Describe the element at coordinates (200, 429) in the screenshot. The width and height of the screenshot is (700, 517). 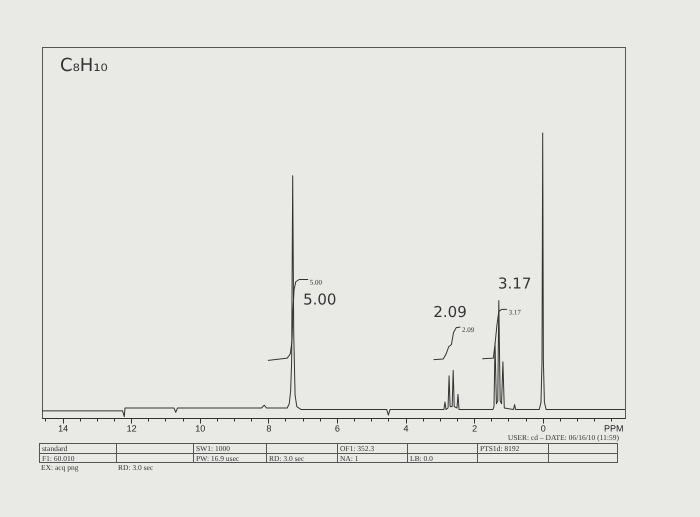
I see `x-tick-label: 10` at that location.